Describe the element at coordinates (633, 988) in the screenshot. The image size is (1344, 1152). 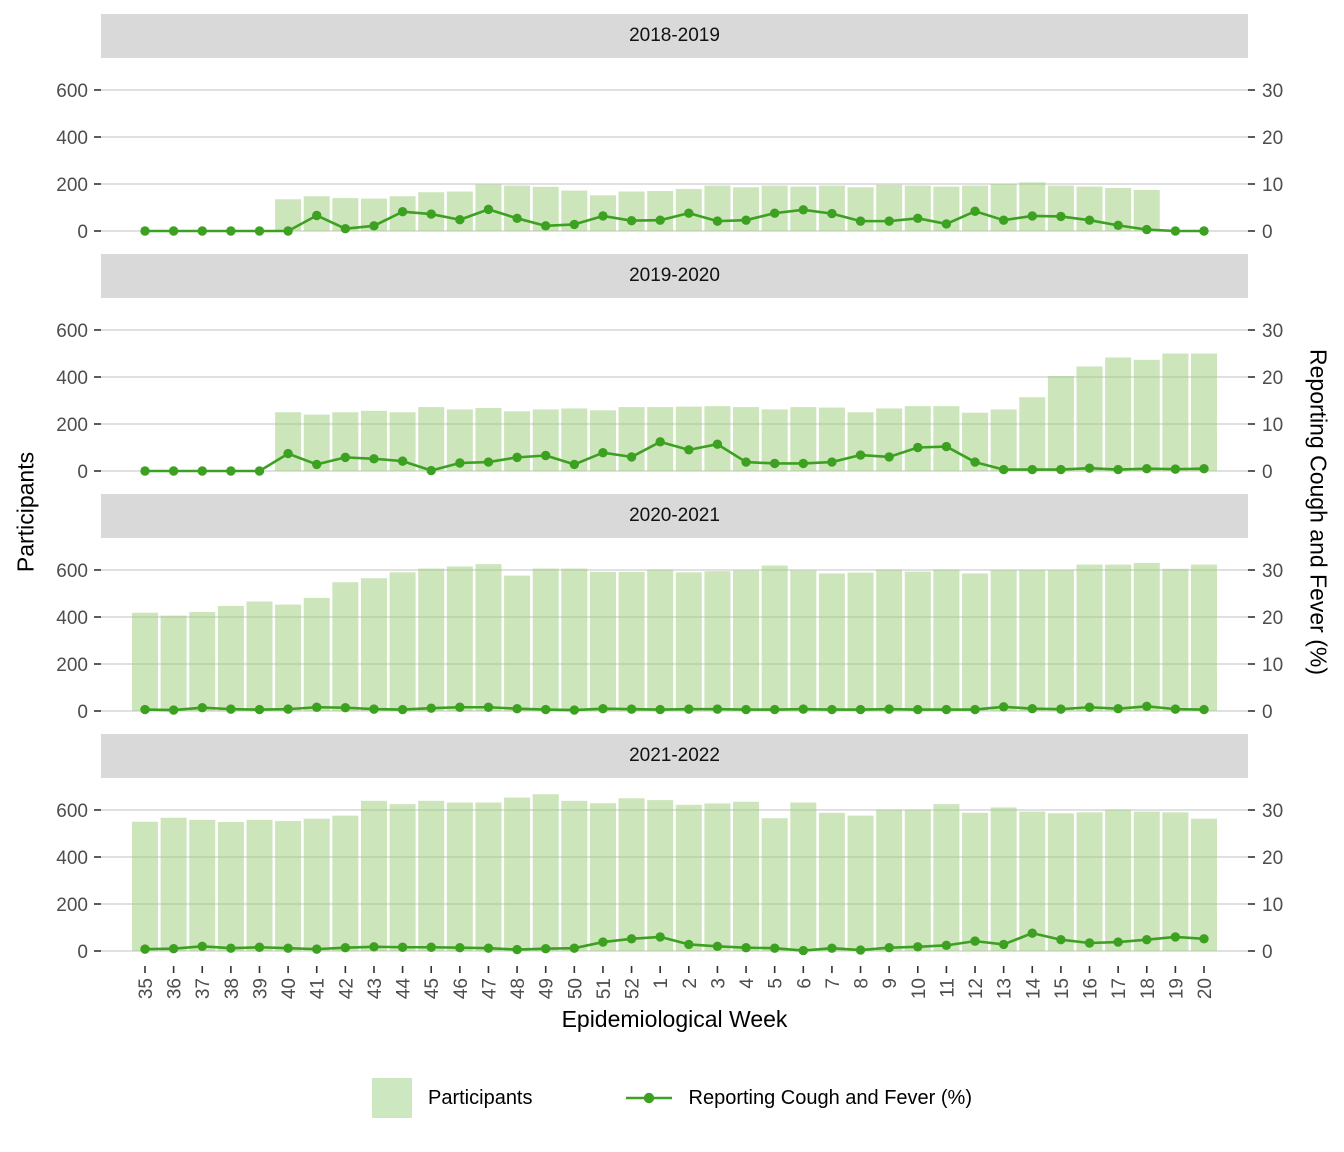
I see `svg-text: 52` at that location.